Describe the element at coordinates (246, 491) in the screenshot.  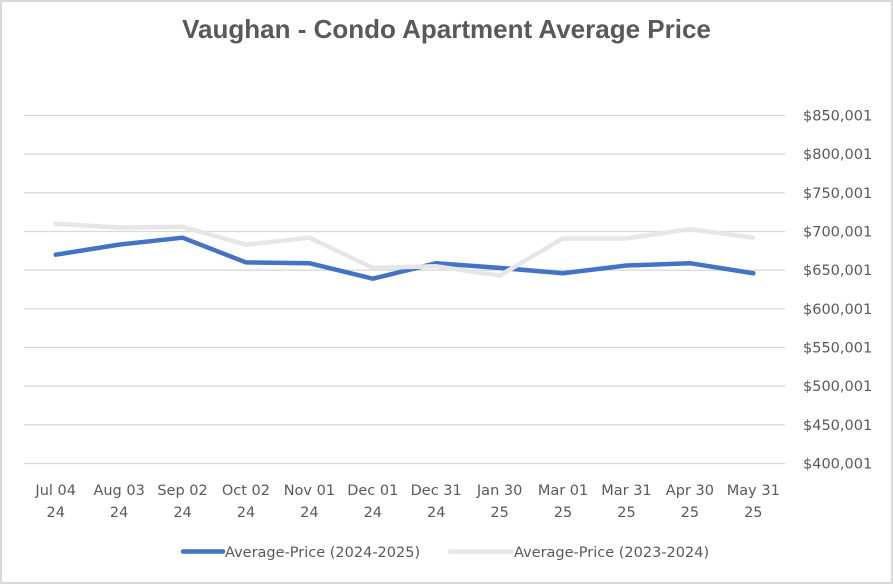
I see `x-tick-label: Oct 02` at that location.